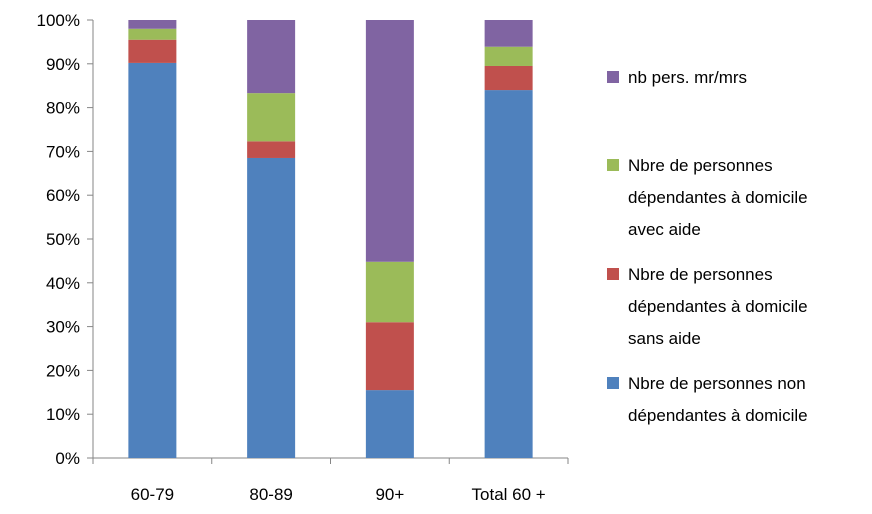 The height and width of the screenshot is (514, 872). I want to click on bar-segment-total-60--series-1, so click(508, 78).